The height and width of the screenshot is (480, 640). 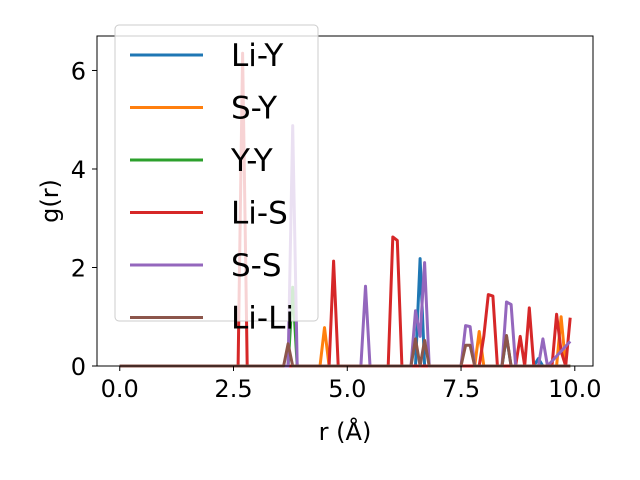 I want to click on legend-label-s-s: S-S, so click(x=256, y=266).